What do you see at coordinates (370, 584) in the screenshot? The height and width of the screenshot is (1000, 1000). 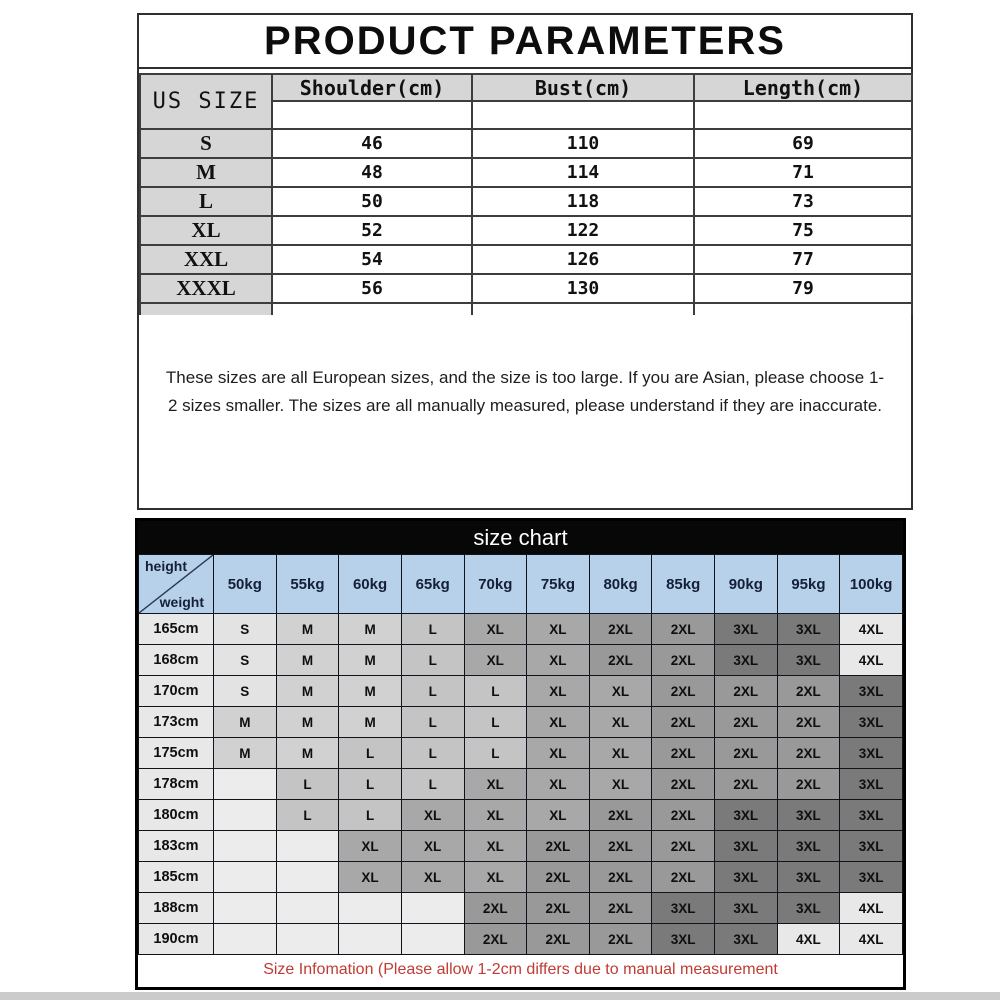 I see `weight-column-header: 60kg` at bounding box center [370, 584].